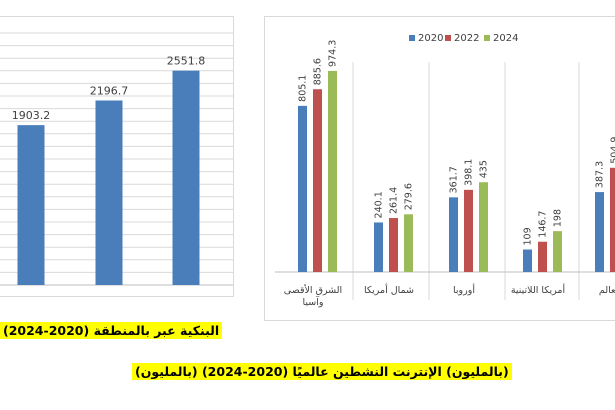 This screenshot has height=410, width=615. I want to click on data-label: 240.1, so click(379, 204).